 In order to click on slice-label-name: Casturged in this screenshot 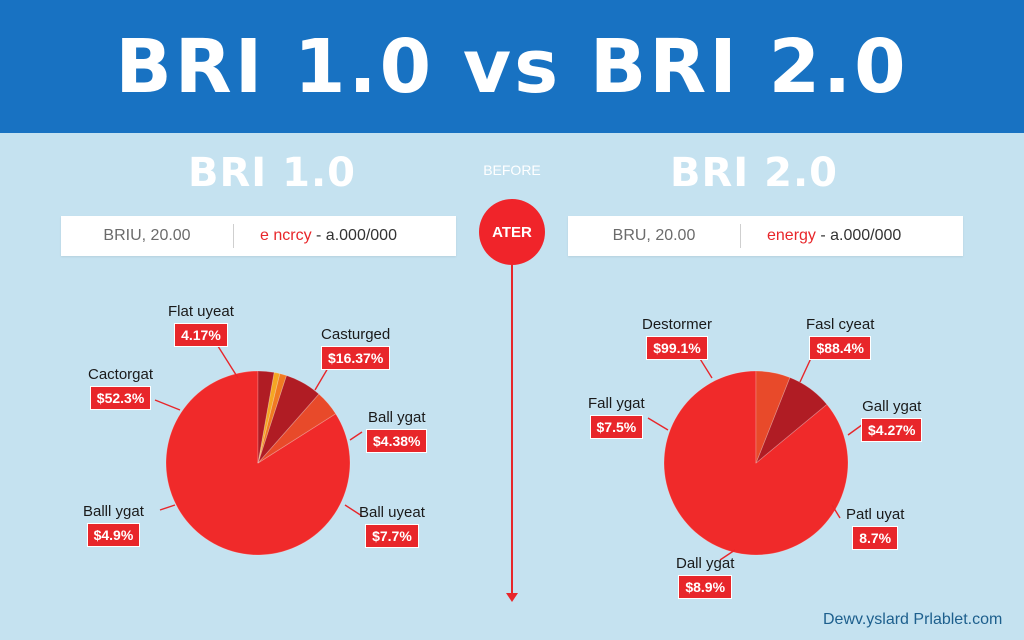, I will do `click(356, 334)`.